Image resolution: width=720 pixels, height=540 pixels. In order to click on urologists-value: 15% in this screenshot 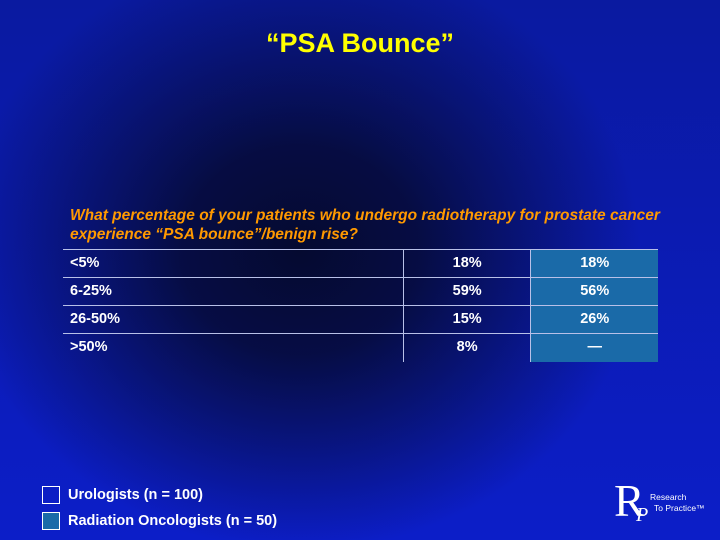, I will do `click(466, 319)`.